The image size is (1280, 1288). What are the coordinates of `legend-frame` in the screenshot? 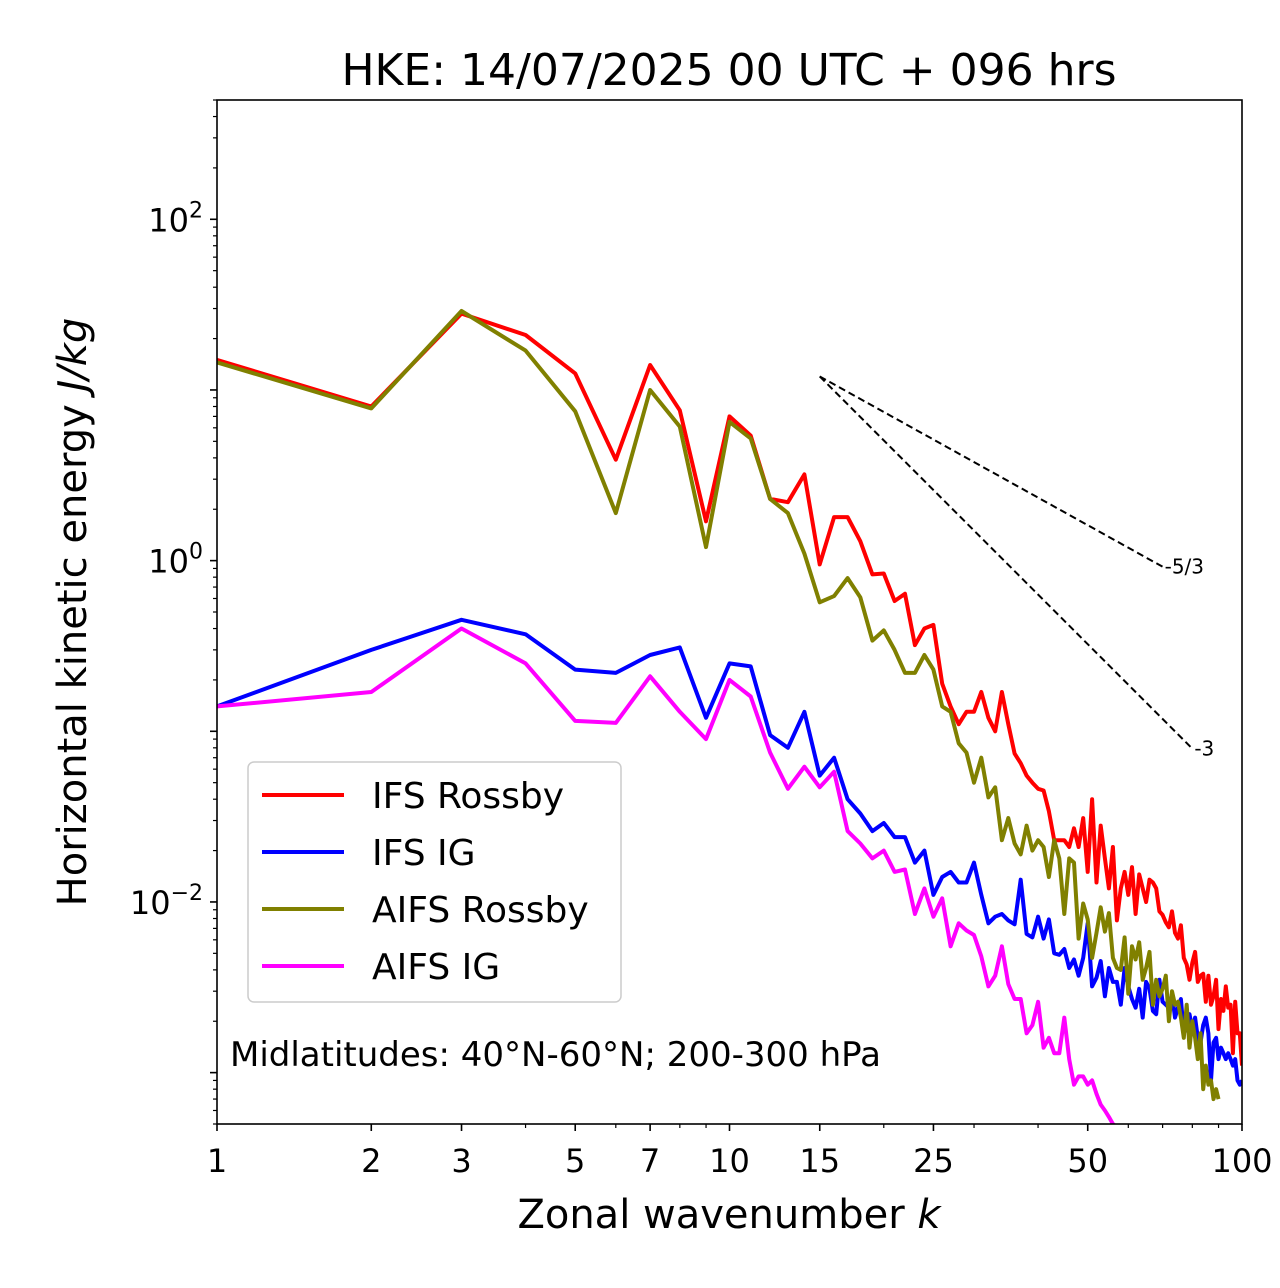 It's located at (434, 882).